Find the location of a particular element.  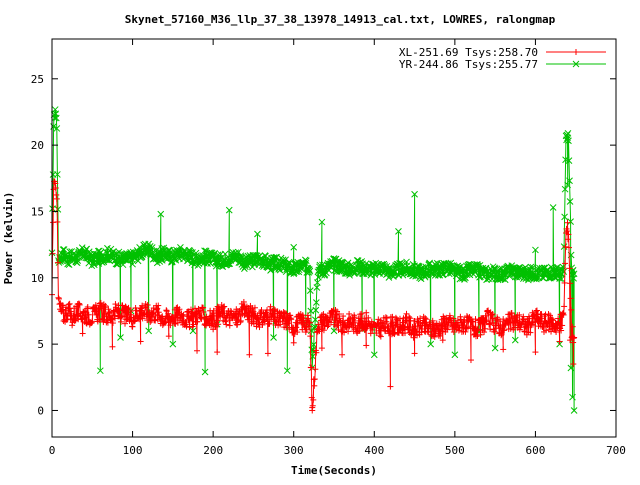

x-tick-label: 200 is located at coordinates (213, 450).